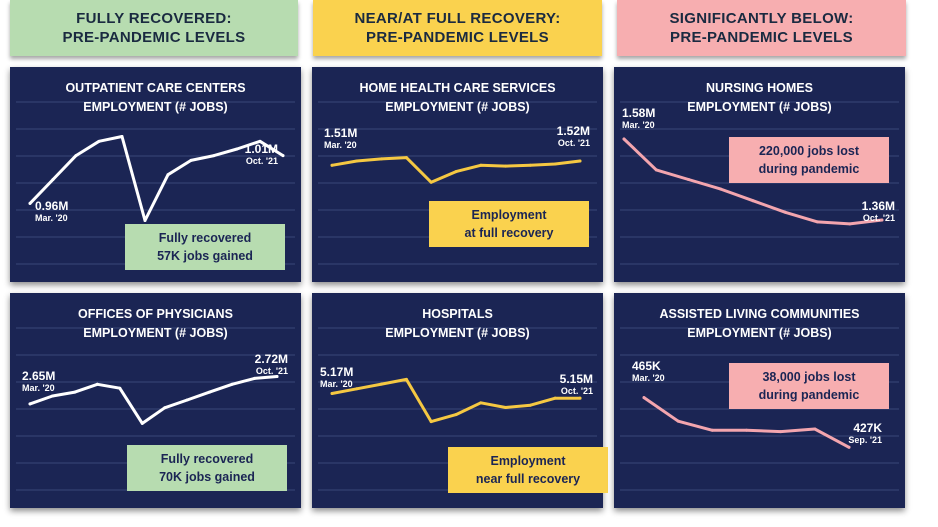  Describe the element at coordinates (761, 28) in the screenshot. I see `header-significantly-below: SIGNIFICANTLY BELOW: PRE-PANDEMIC LEVELS` at that location.